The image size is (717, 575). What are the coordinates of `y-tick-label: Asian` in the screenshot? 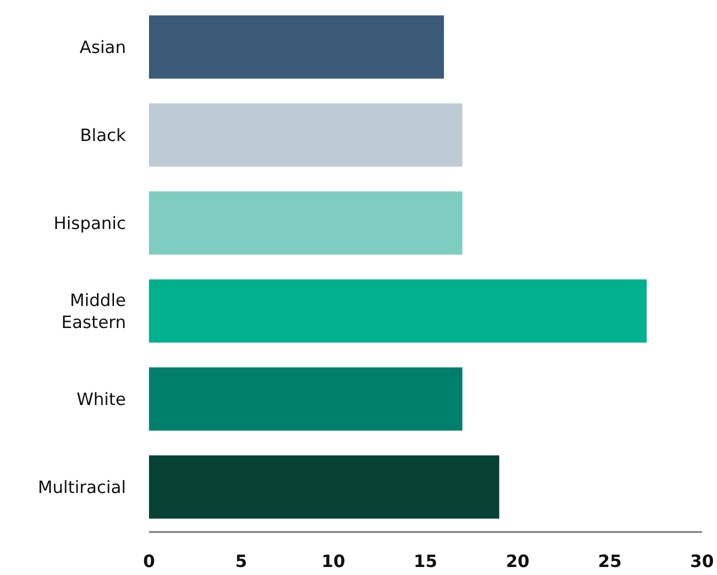 It's located at (103, 48).